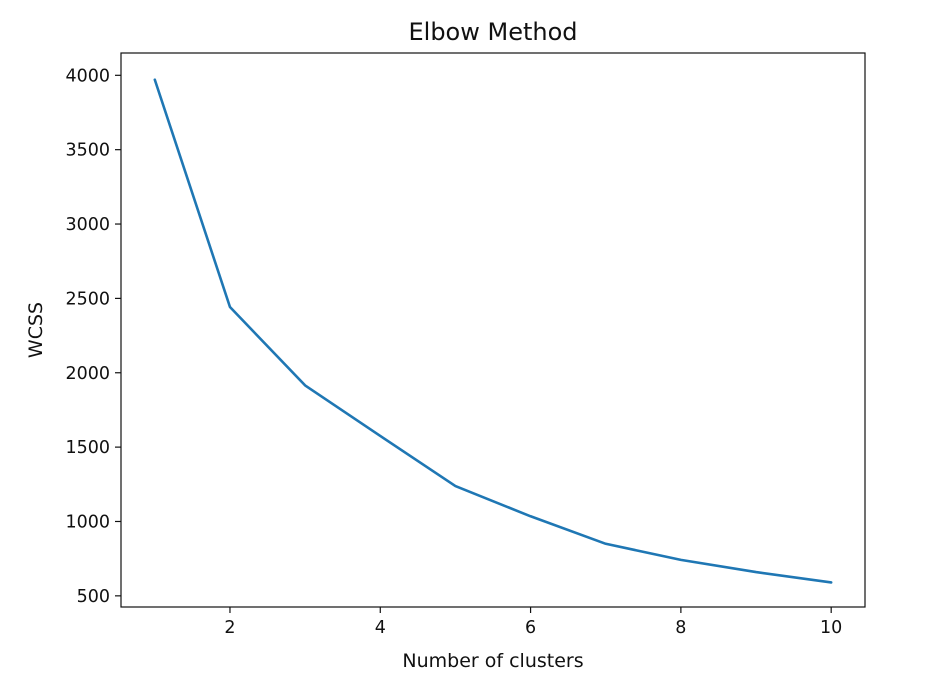 The width and height of the screenshot is (951, 691). What do you see at coordinates (530, 628) in the screenshot?
I see `x-tick-label: 6` at bounding box center [530, 628].